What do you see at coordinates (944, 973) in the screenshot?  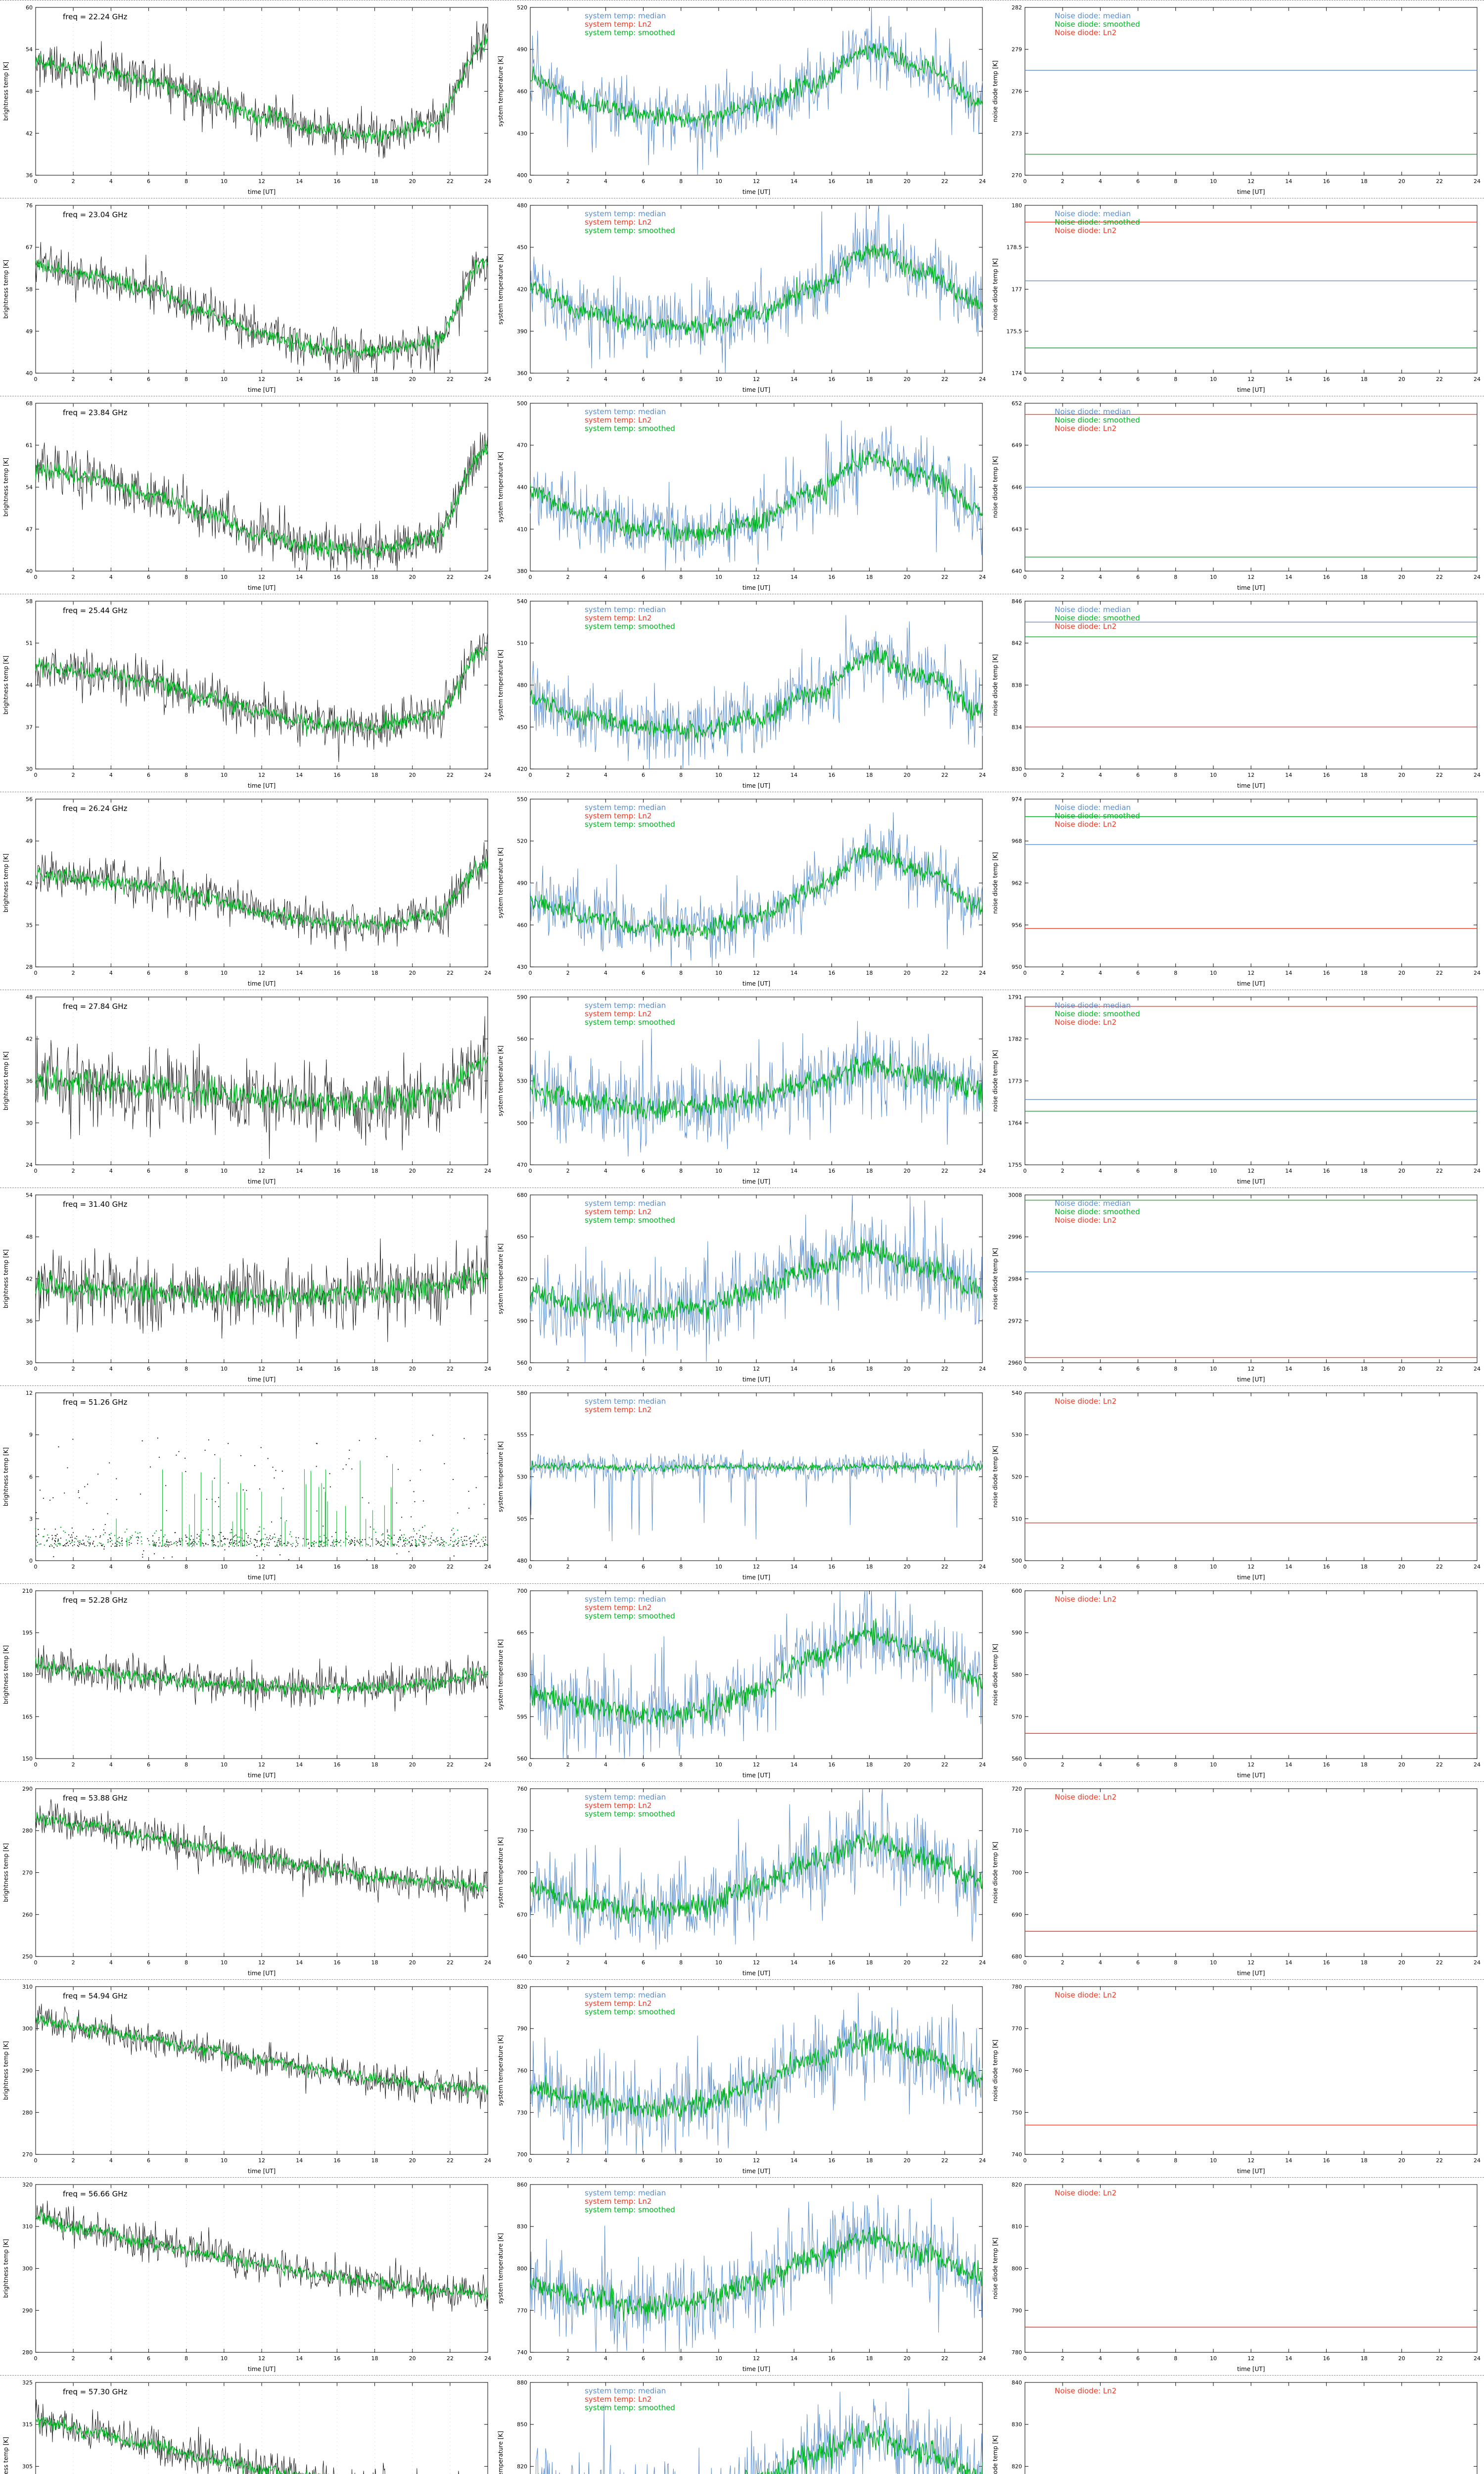 I see `x-tick-label: 22` at bounding box center [944, 973].